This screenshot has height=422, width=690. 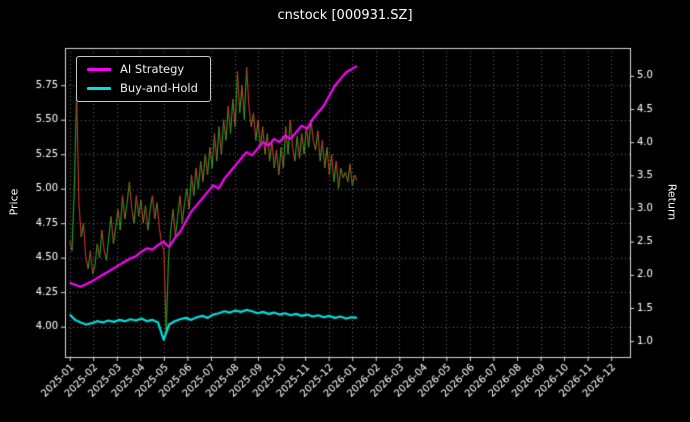 What do you see at coordinates (159, 87) in the screenshot?
I see `legend-label-buy-and-hold: Buy-and-Hold` at bounding box center [159, 87].